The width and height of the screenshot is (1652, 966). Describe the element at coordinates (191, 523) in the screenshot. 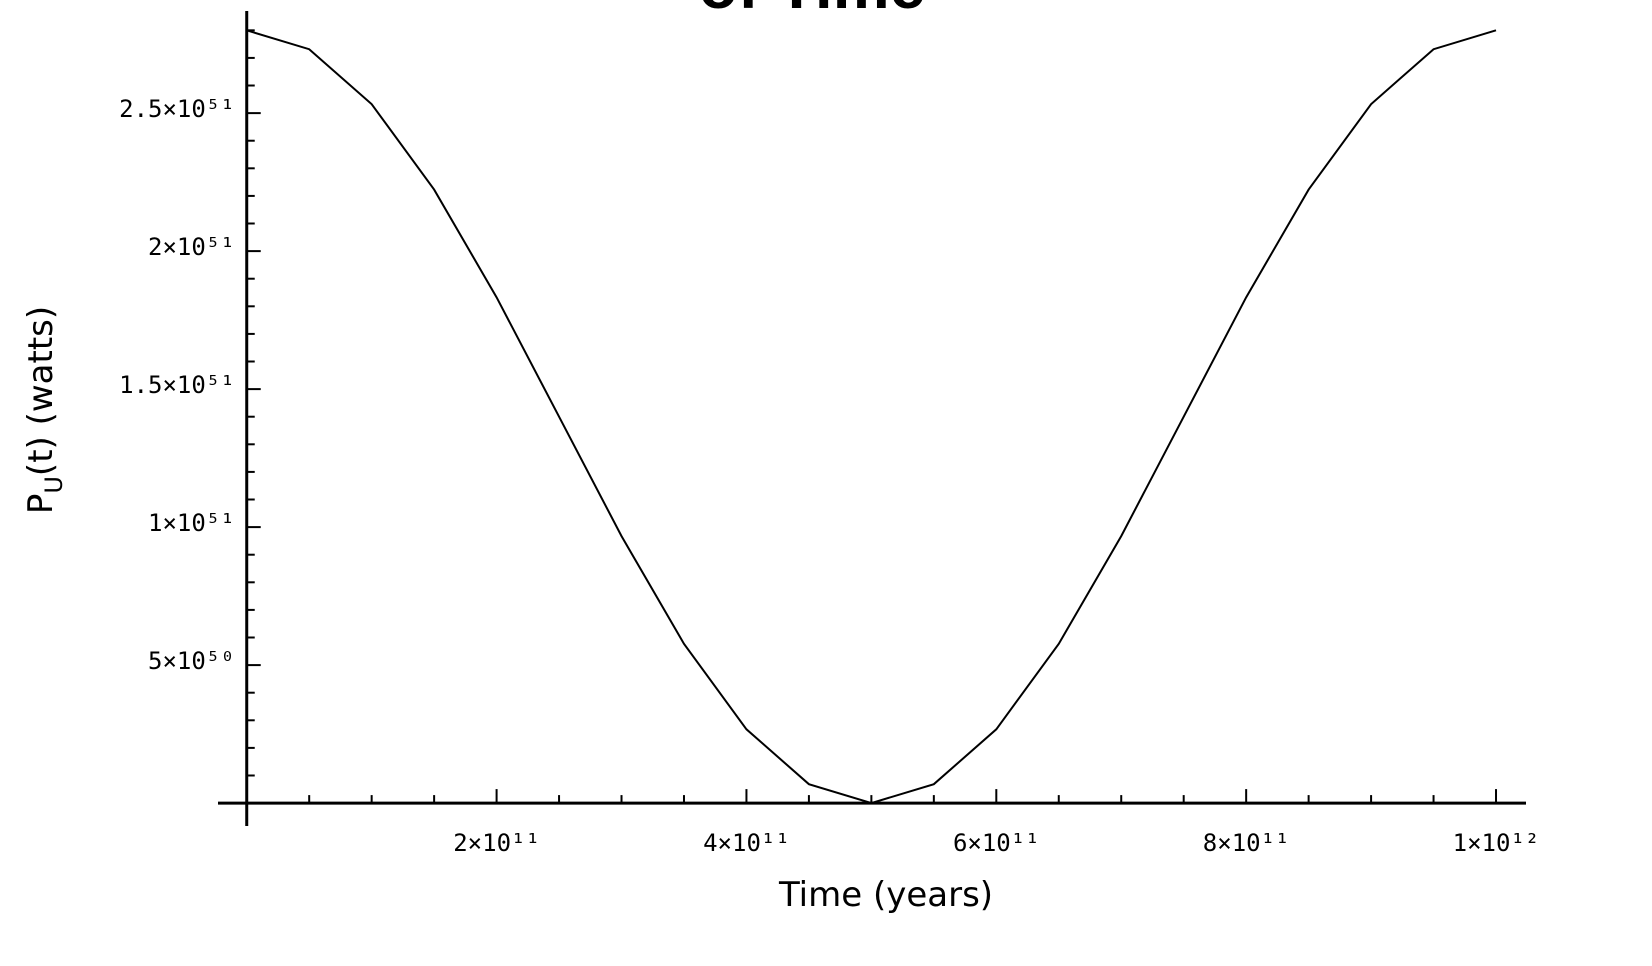

I see `y-tick-label: 1×10⁵¹` at that location.